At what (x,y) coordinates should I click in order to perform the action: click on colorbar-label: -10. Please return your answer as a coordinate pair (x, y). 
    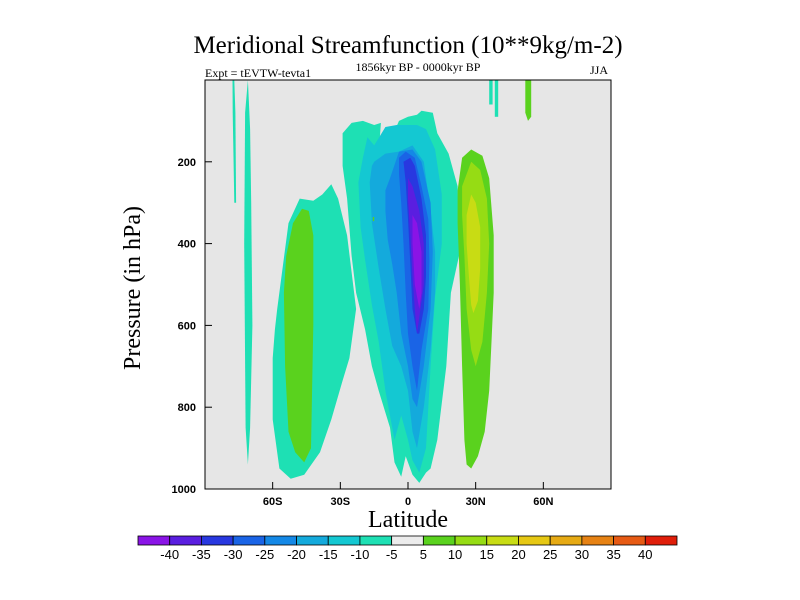
    Looking at the image, I should click on (360, 554).